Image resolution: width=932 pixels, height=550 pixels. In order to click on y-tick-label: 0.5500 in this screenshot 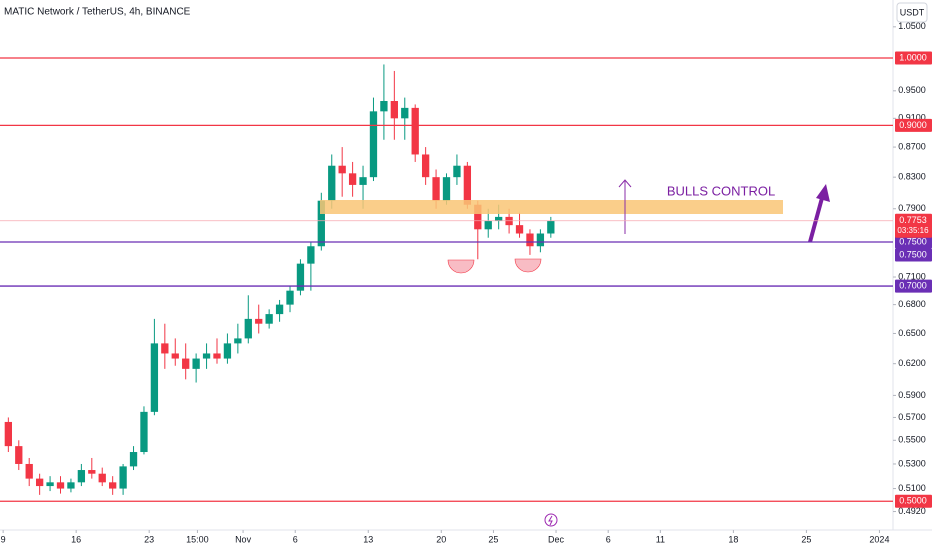, I will do `click(912, 440)`.